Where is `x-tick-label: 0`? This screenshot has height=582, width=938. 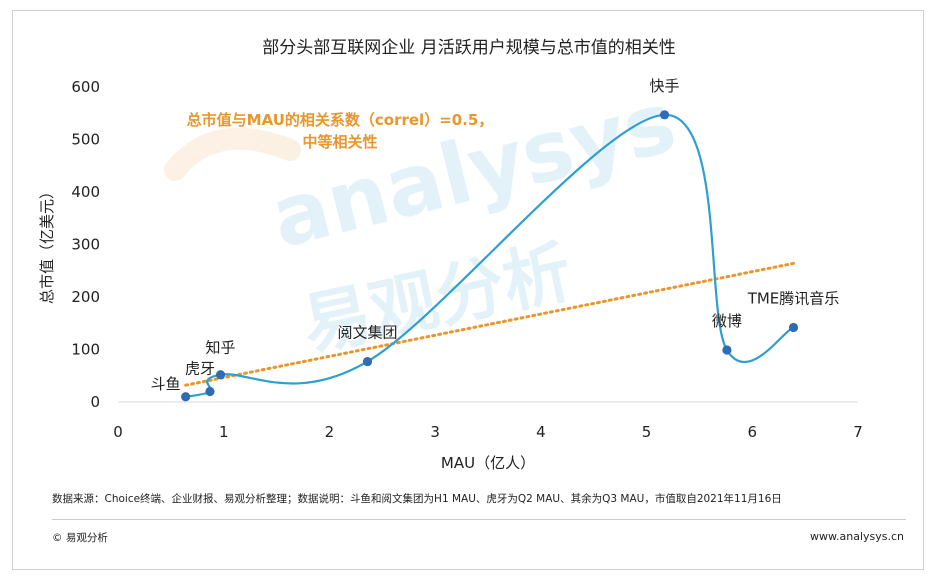 x-tick-label: 0 is located at coordinates (118, 432).